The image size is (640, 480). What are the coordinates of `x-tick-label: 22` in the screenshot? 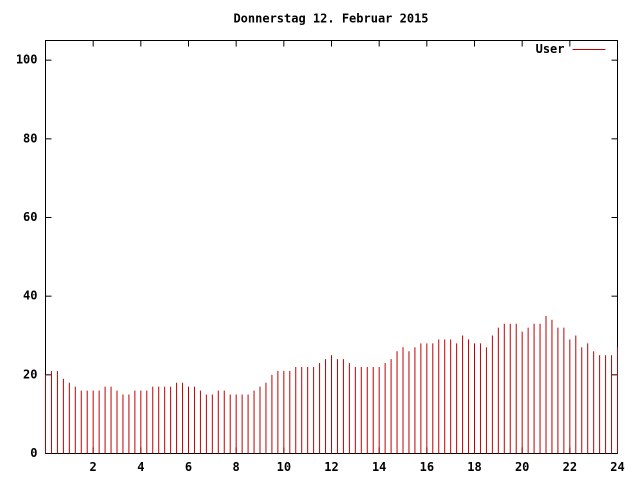 It's located at (570, 467).